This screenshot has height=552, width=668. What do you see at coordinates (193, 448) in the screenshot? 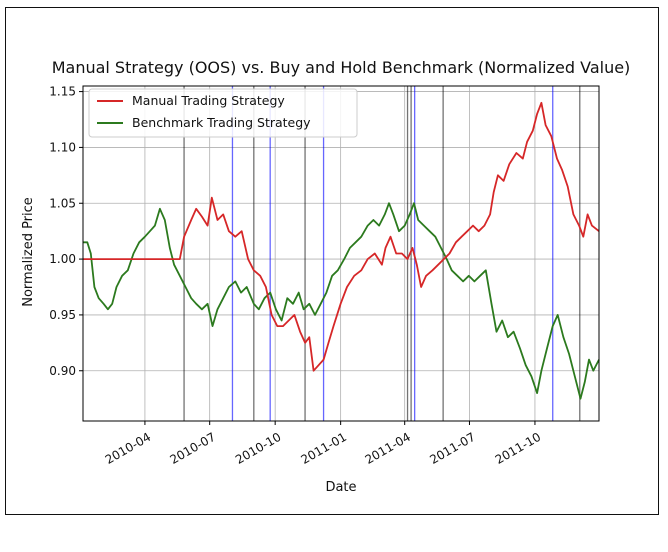
I see `x-tick-label: 2010-07` at bounding box center [193, 448].